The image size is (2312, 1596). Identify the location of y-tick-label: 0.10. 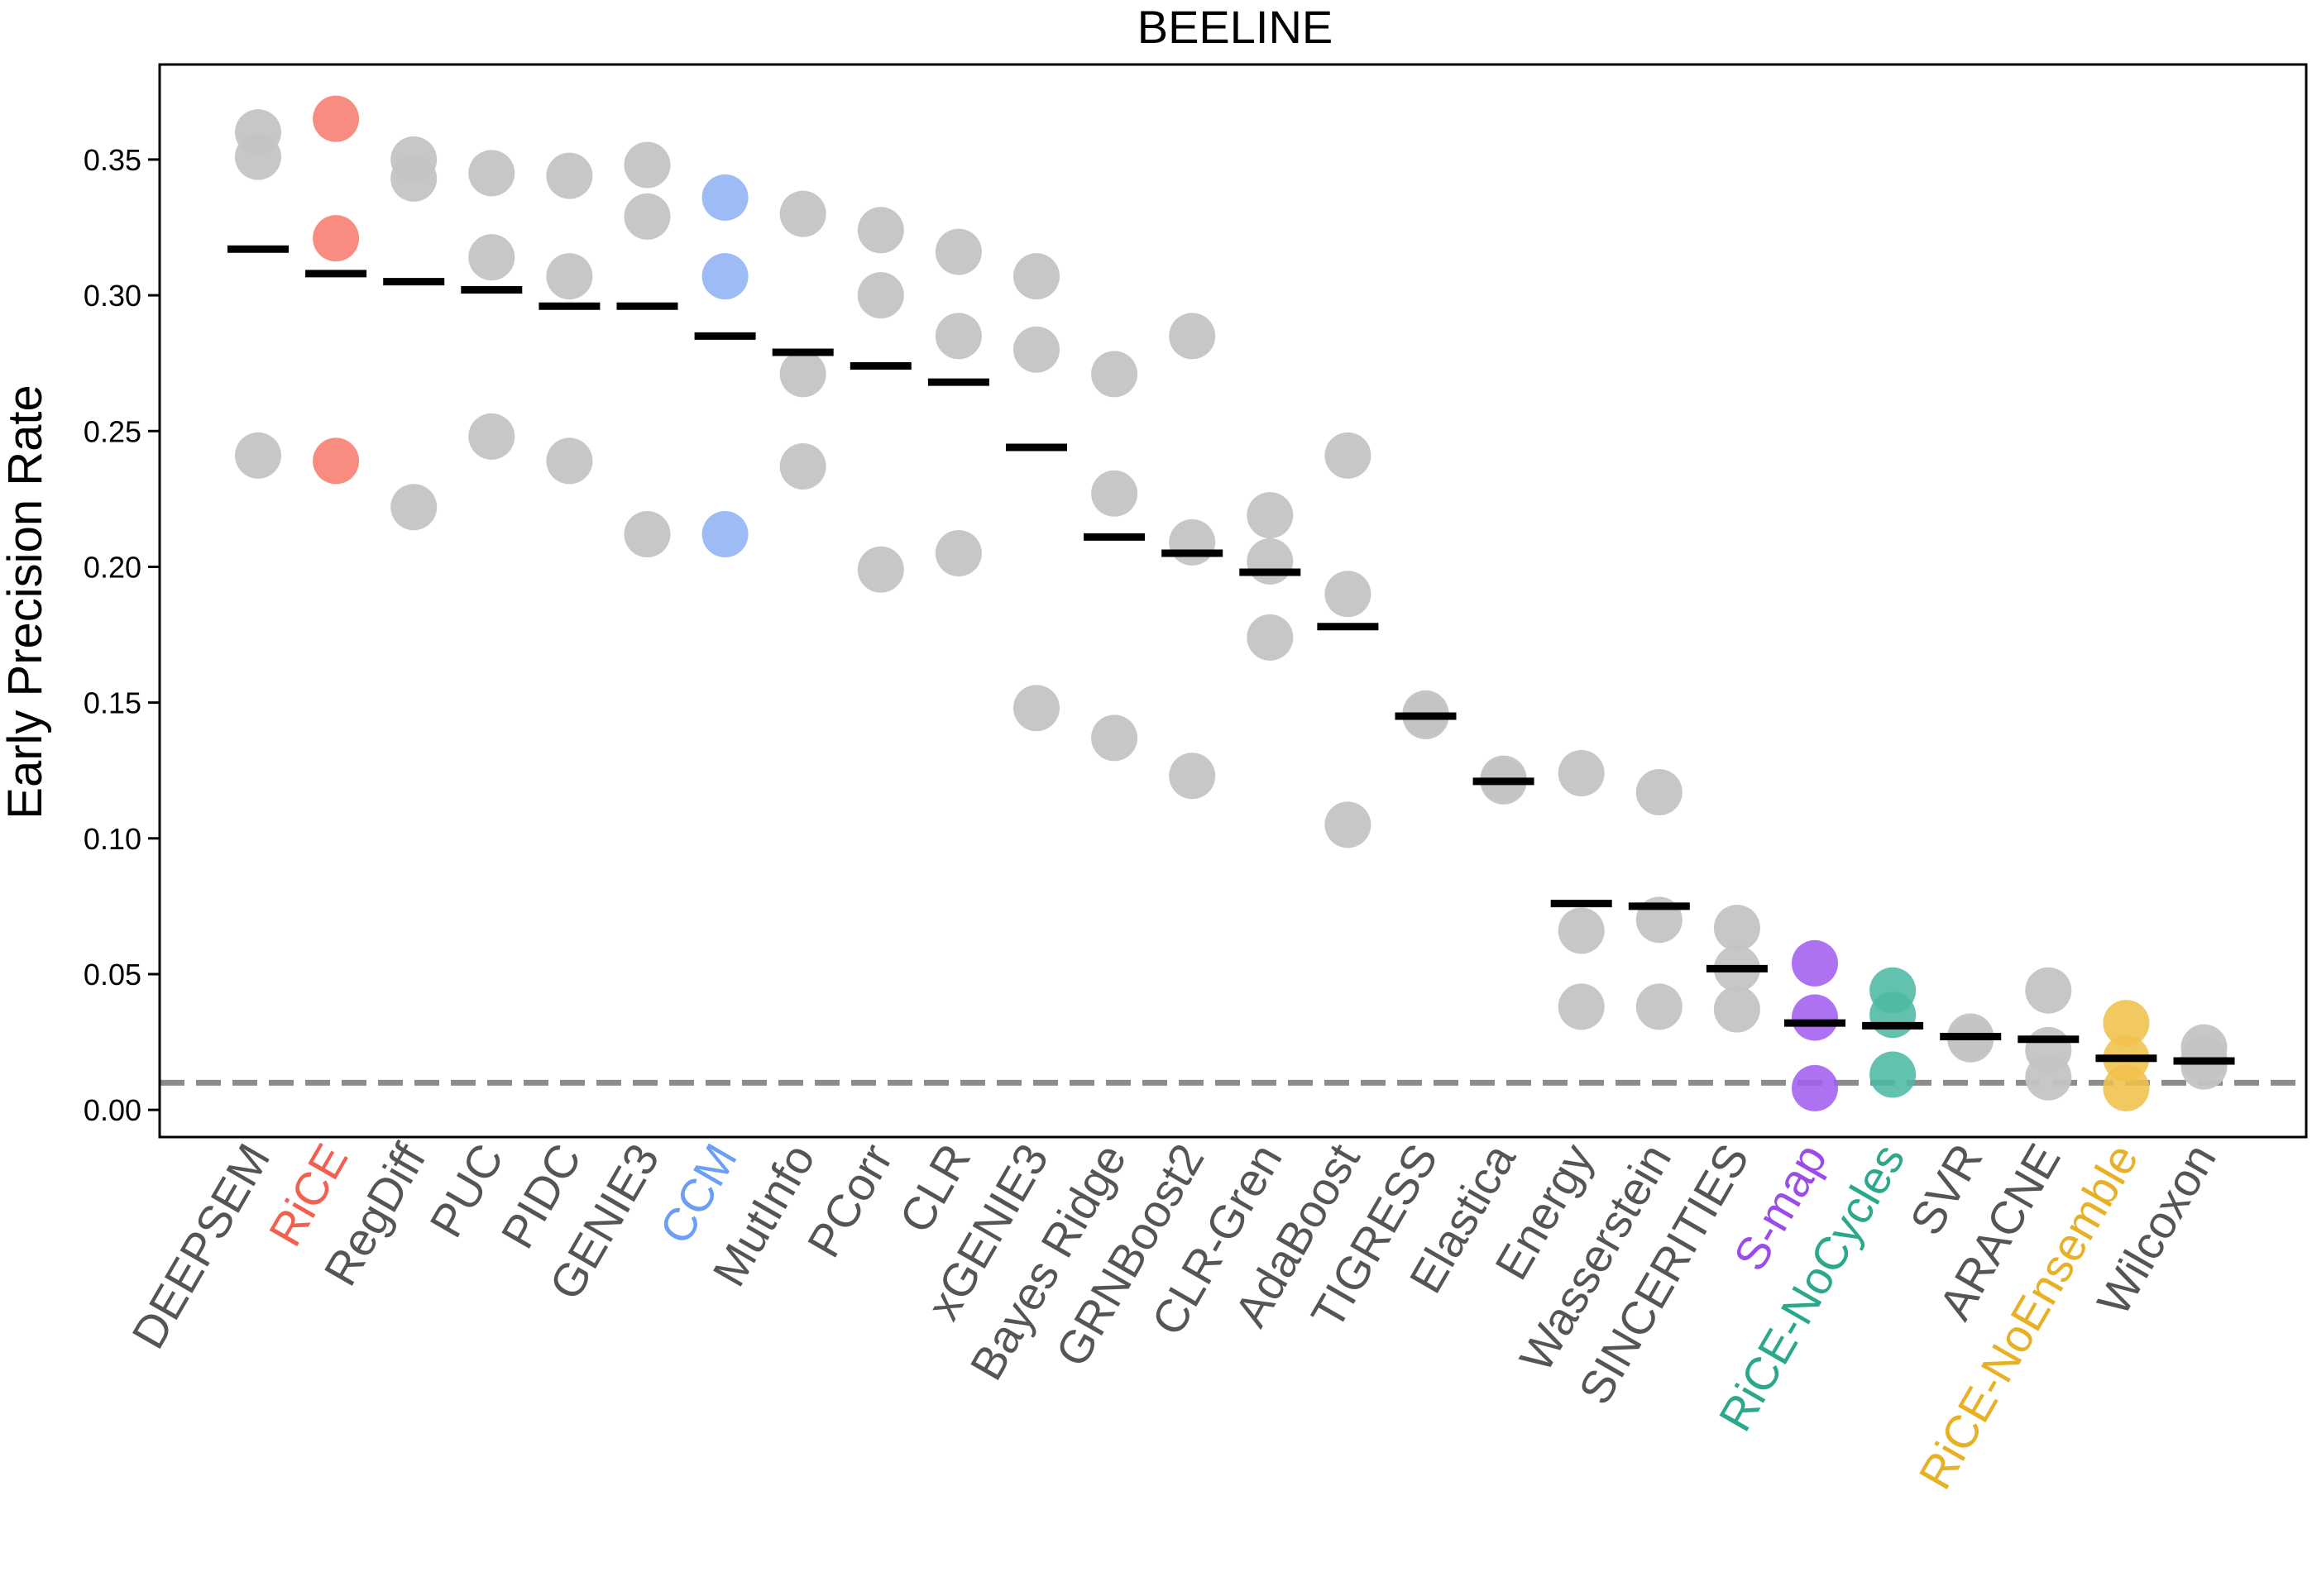
(112, 839).